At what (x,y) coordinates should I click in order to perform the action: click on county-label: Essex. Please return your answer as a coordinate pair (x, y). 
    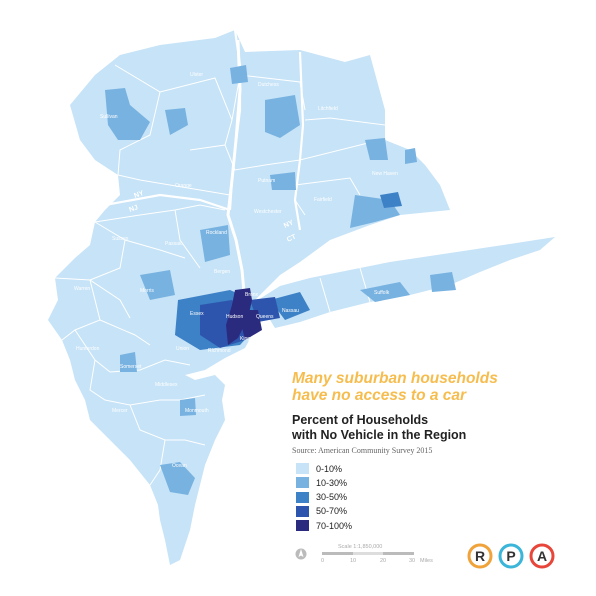
    Looking at the image, I should click on (197, 314).